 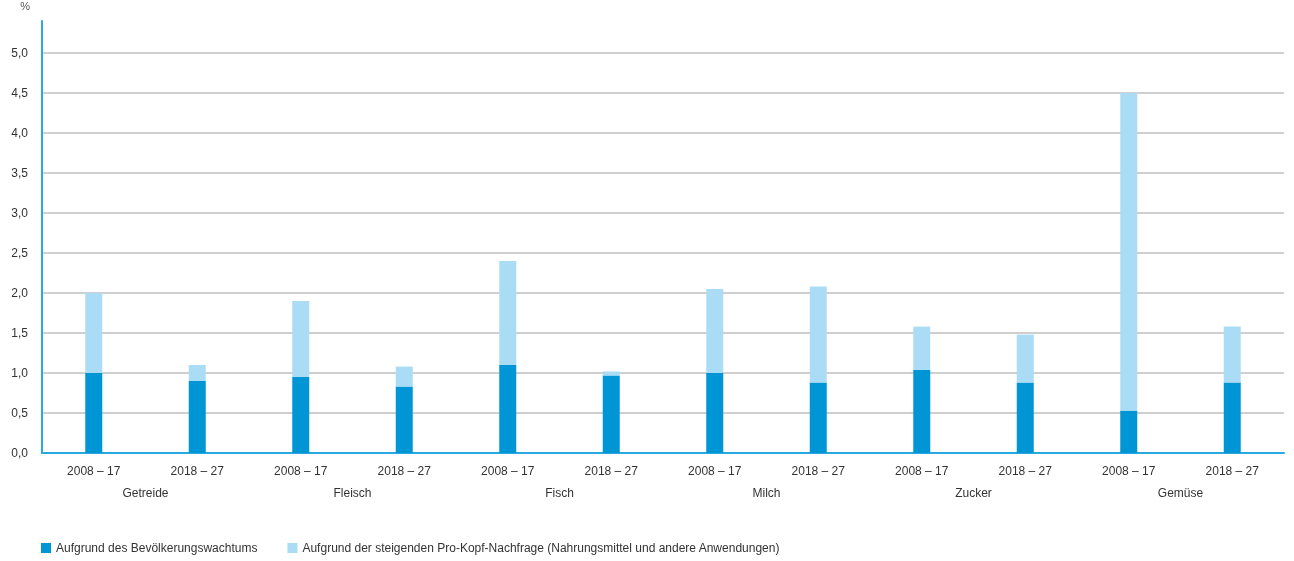 What do you see at coordinates (973, 493) in the screenshot?
I see `text: Zucker` at bounding box center [973, 493].